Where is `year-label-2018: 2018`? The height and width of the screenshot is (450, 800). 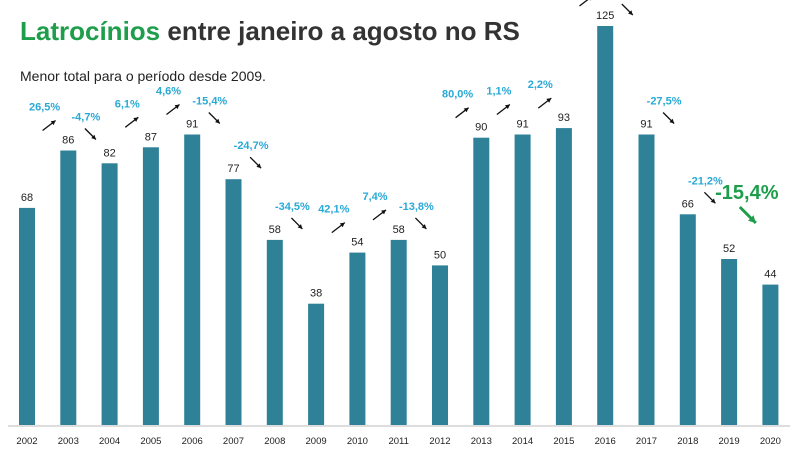
year-label-2018: 2018 is located at coordinates (687, 441).